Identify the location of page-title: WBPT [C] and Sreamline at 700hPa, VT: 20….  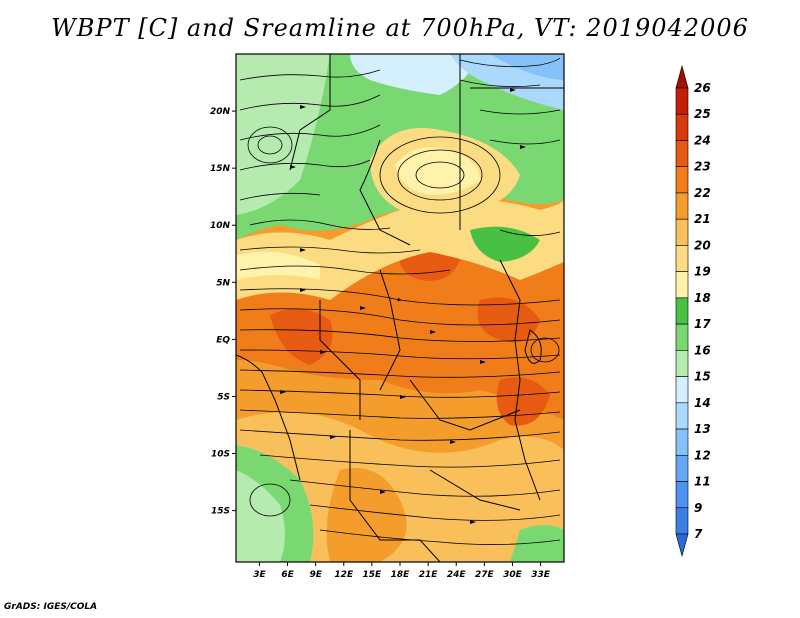
(400, 28).